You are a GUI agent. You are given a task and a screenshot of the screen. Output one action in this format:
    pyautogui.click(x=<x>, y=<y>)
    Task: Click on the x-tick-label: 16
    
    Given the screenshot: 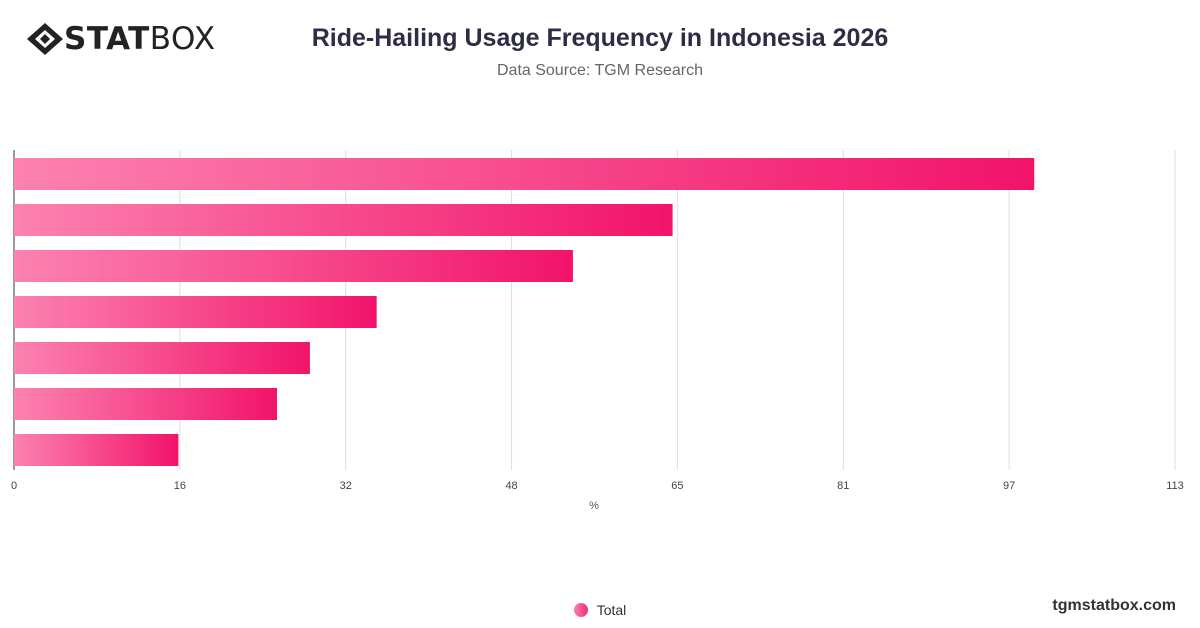 What is the action you would take?
    pyautogui.click(x=180, y=486)
    